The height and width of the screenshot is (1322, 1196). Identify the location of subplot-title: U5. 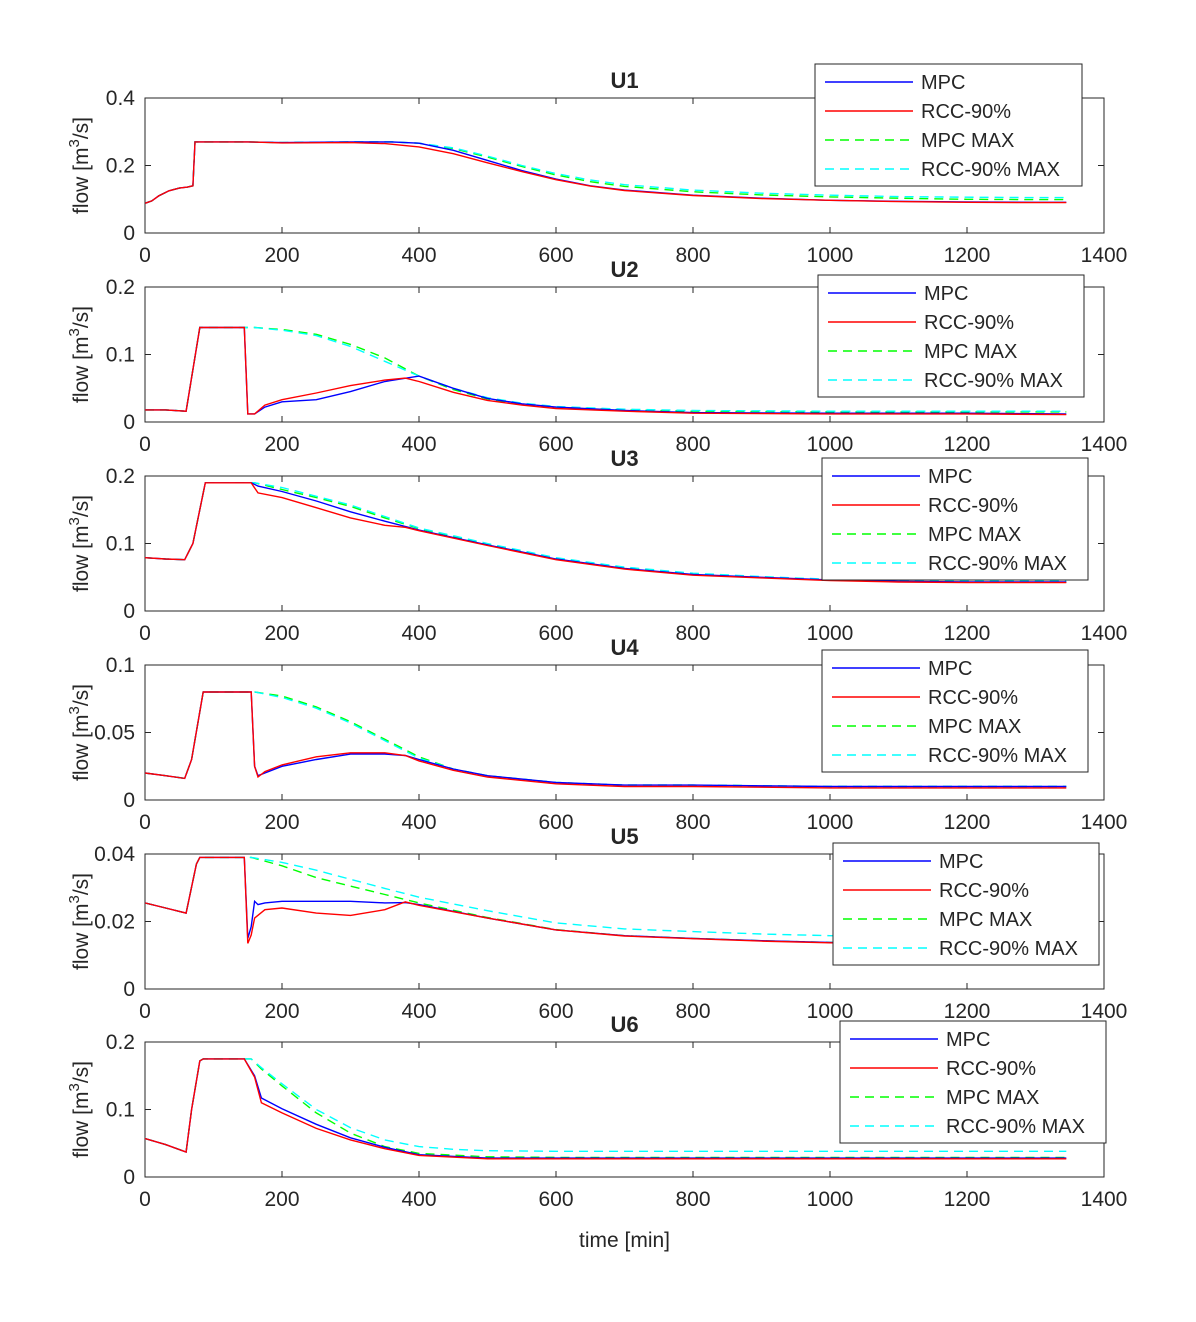
(624, 836).